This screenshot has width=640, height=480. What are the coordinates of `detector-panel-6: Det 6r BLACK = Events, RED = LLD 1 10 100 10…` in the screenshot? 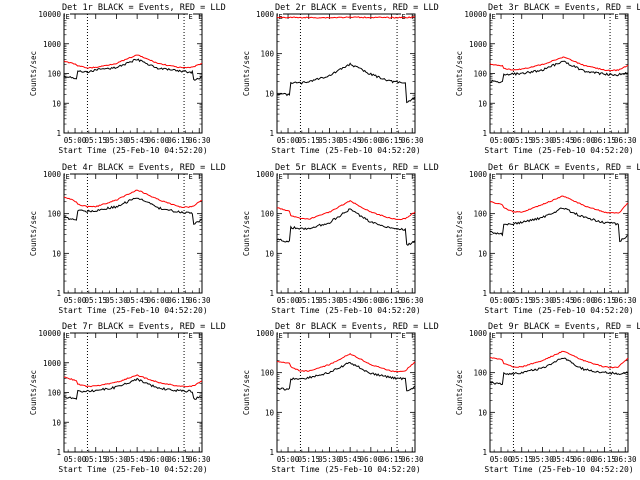 It's located at (547, 239).